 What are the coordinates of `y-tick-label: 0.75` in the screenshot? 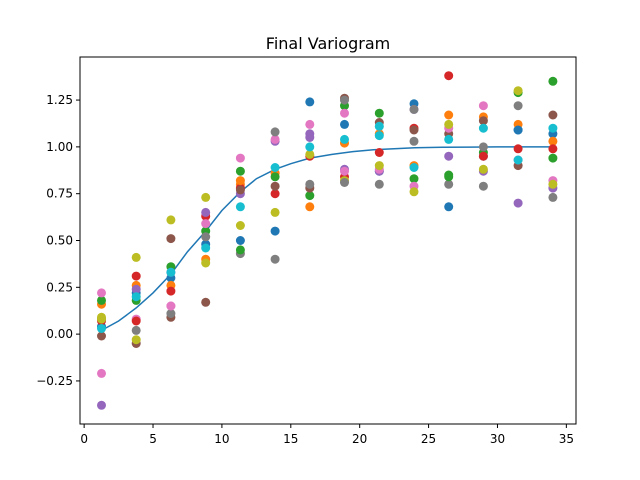 It's located at (59, 194).